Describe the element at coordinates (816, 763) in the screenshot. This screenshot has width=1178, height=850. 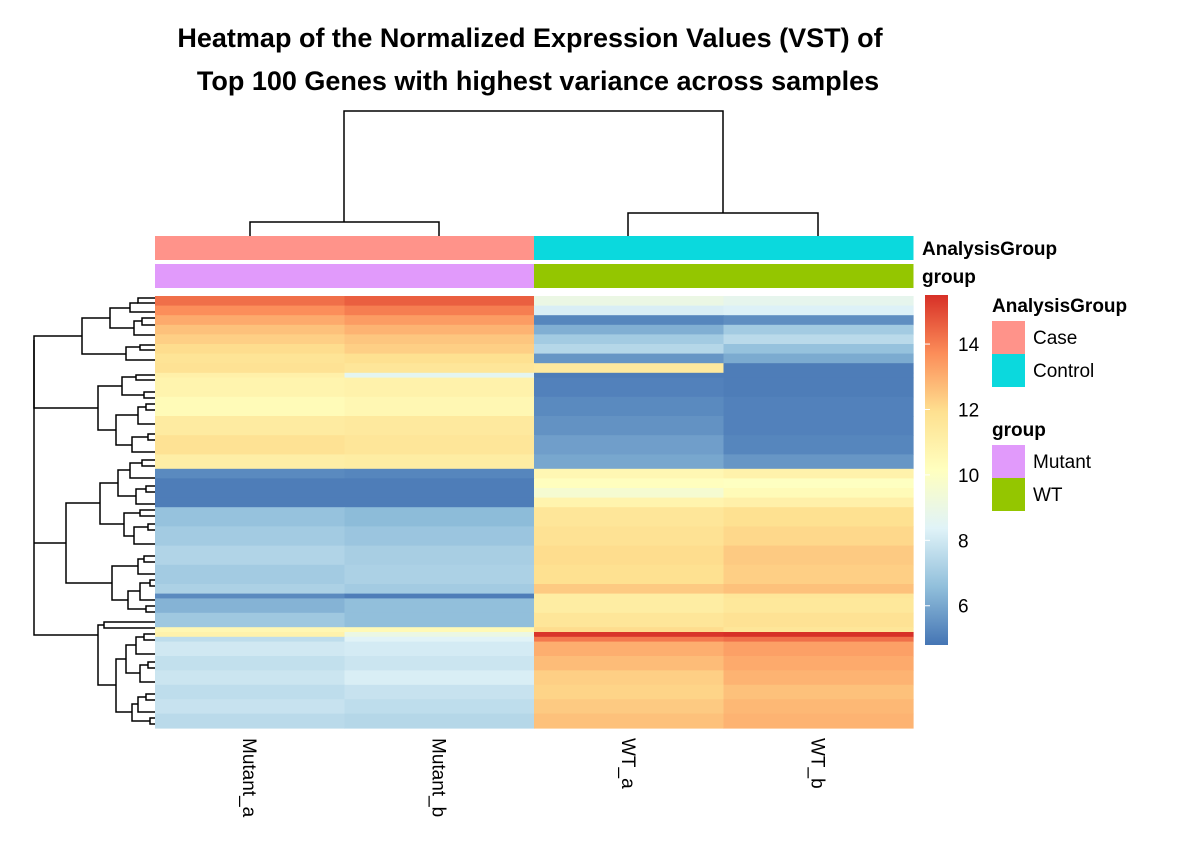
I see `column-label-WT_b: WT_b` at that location.